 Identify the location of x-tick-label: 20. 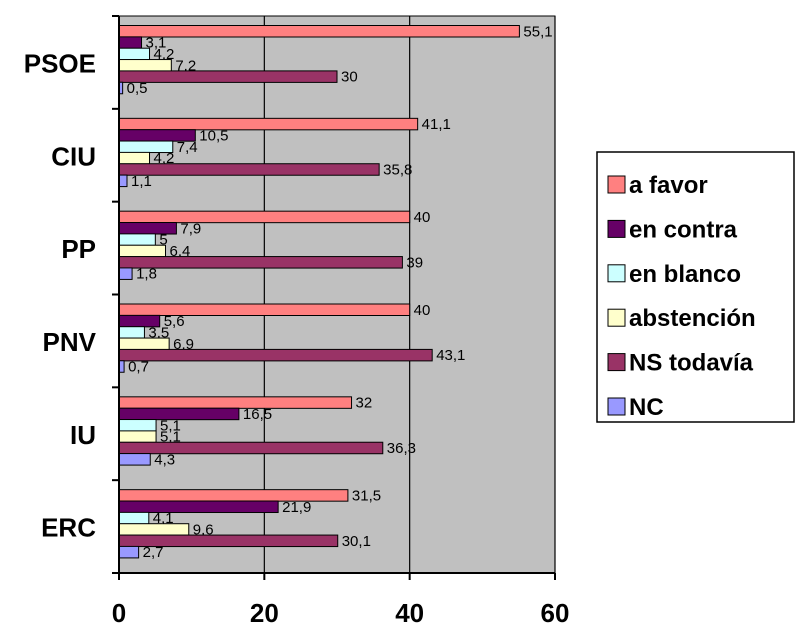
(264, 613).